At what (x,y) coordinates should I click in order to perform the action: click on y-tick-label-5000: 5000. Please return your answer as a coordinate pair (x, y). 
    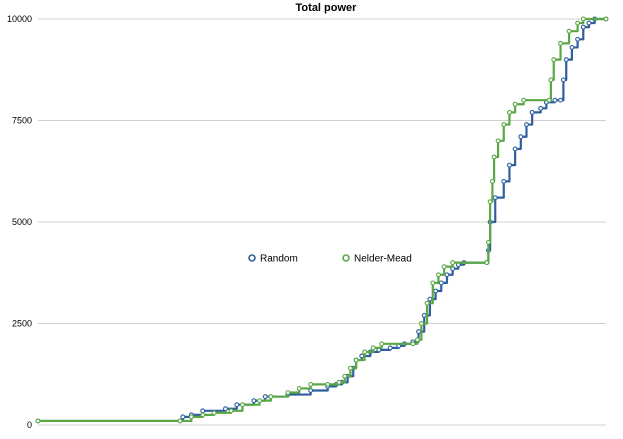
    Looking at the image, I should click on (22, 222).